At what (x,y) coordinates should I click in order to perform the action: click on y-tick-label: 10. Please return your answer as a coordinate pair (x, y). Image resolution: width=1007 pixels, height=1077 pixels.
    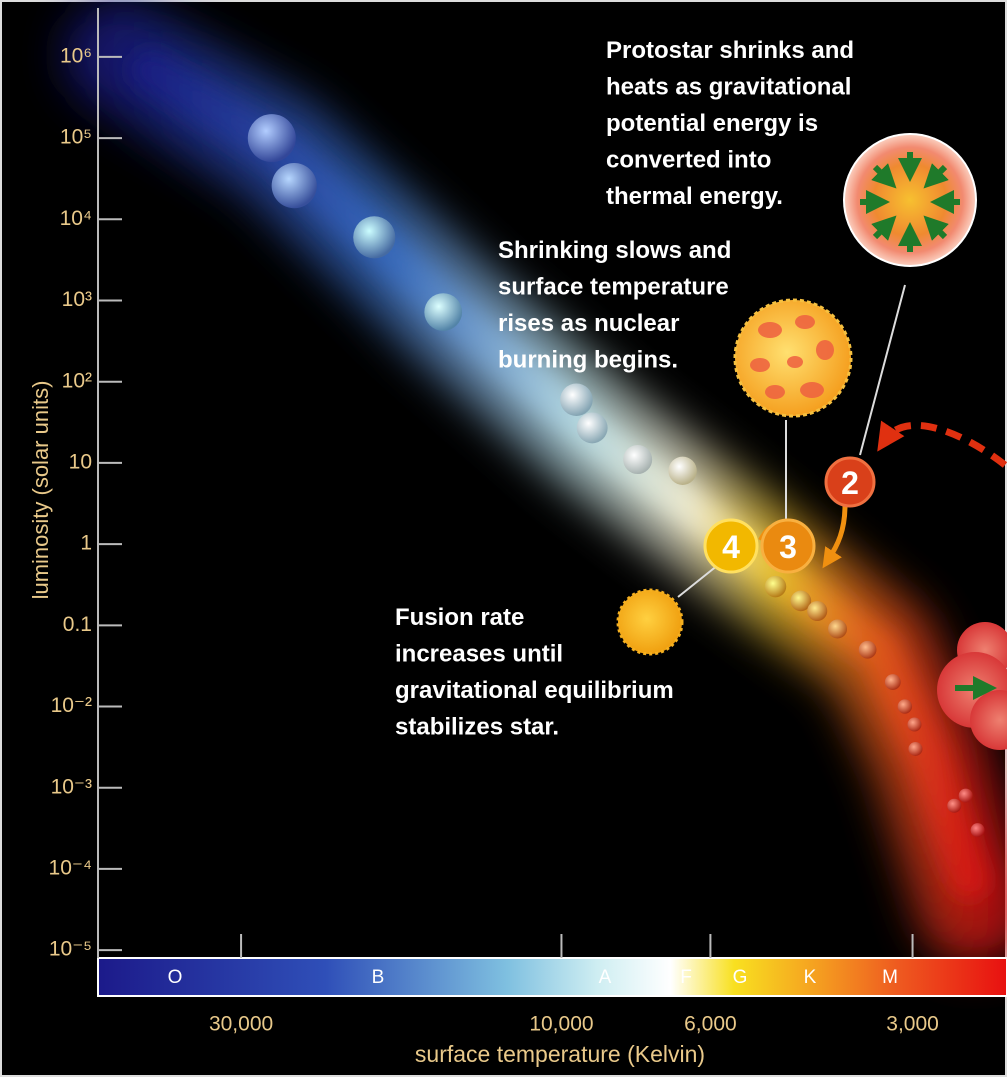
    Looking at the image, I should click on (80, 461).